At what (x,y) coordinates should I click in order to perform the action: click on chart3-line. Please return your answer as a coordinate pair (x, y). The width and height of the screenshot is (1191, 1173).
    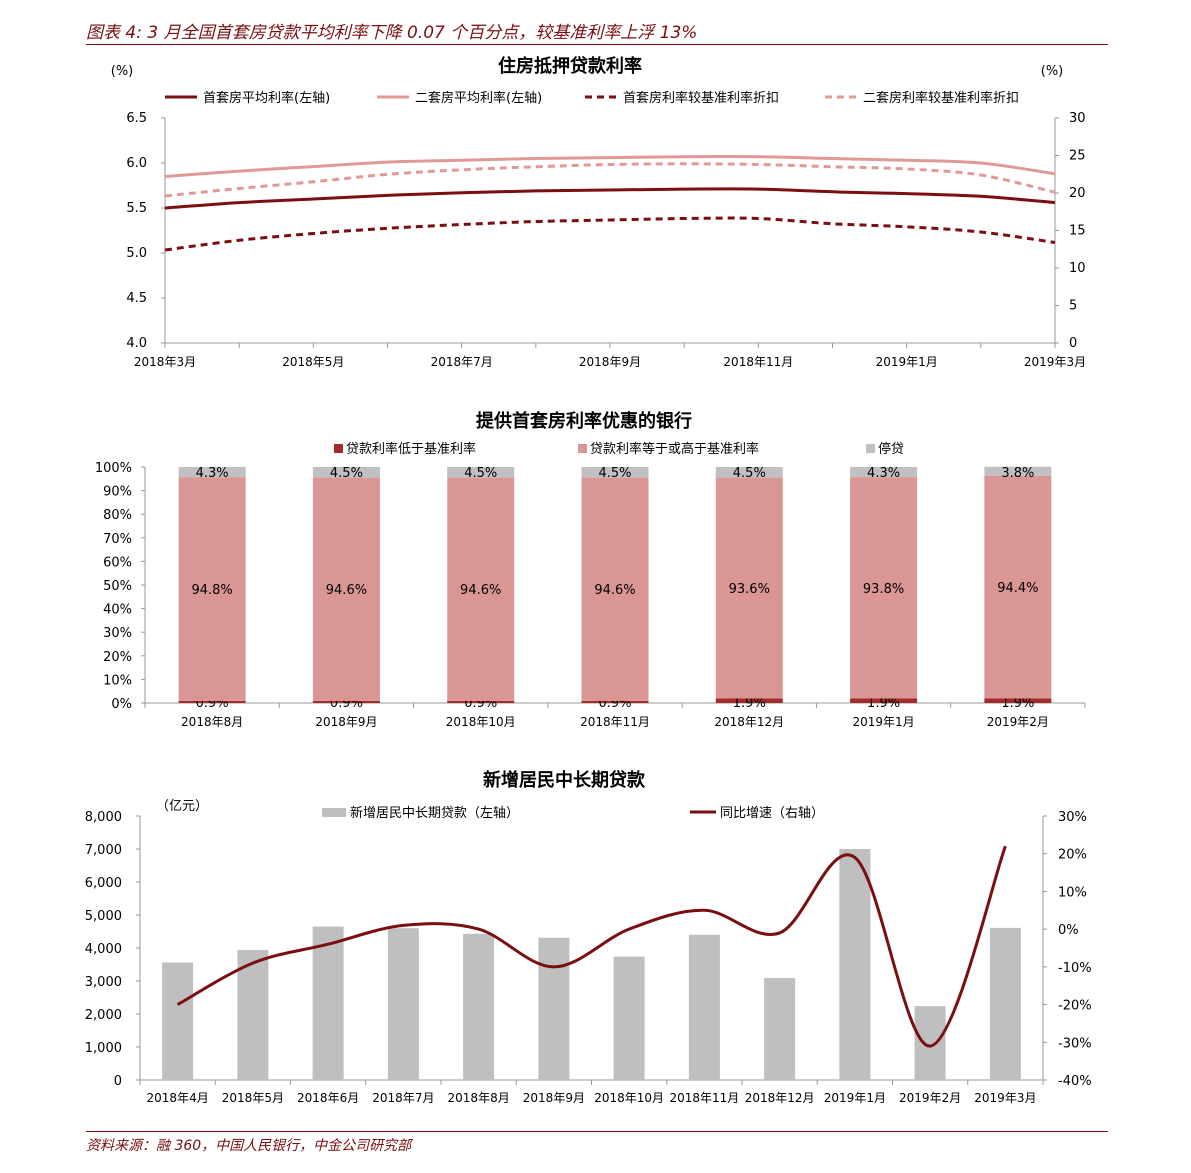
    Looking at the image, I should click on (591, 946).